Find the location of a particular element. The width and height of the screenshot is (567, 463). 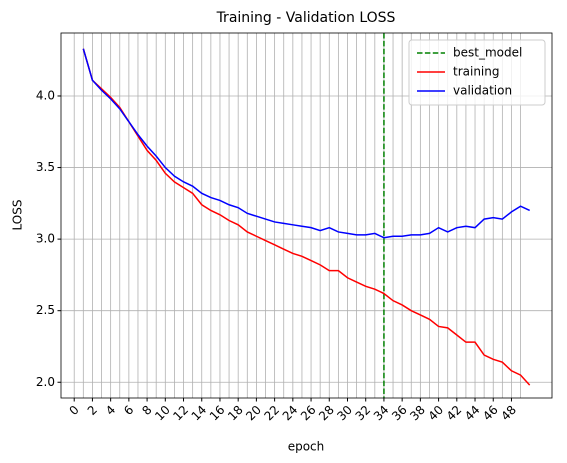

legend-label: training is located at coordinates (476, 72).